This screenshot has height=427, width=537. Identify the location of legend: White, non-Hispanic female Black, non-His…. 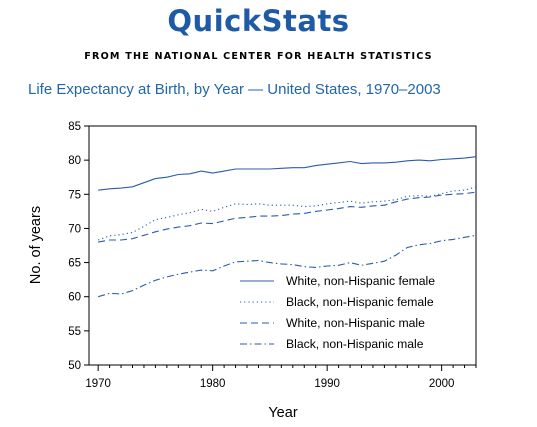
(337, 312).